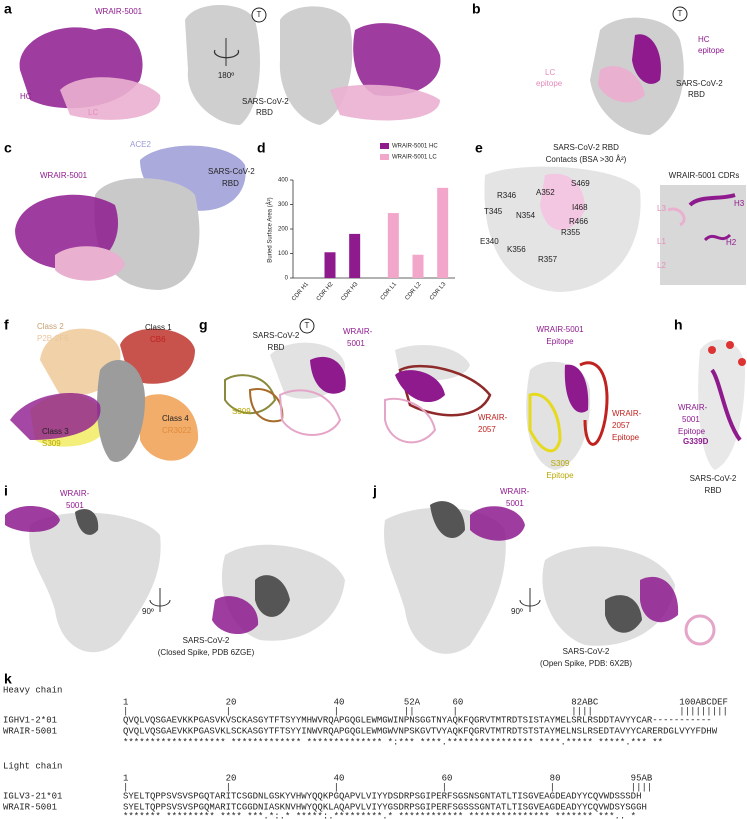 The width and height of the screenshot is (747, 819). I want to click on panel-label: f, so click(6, 325).